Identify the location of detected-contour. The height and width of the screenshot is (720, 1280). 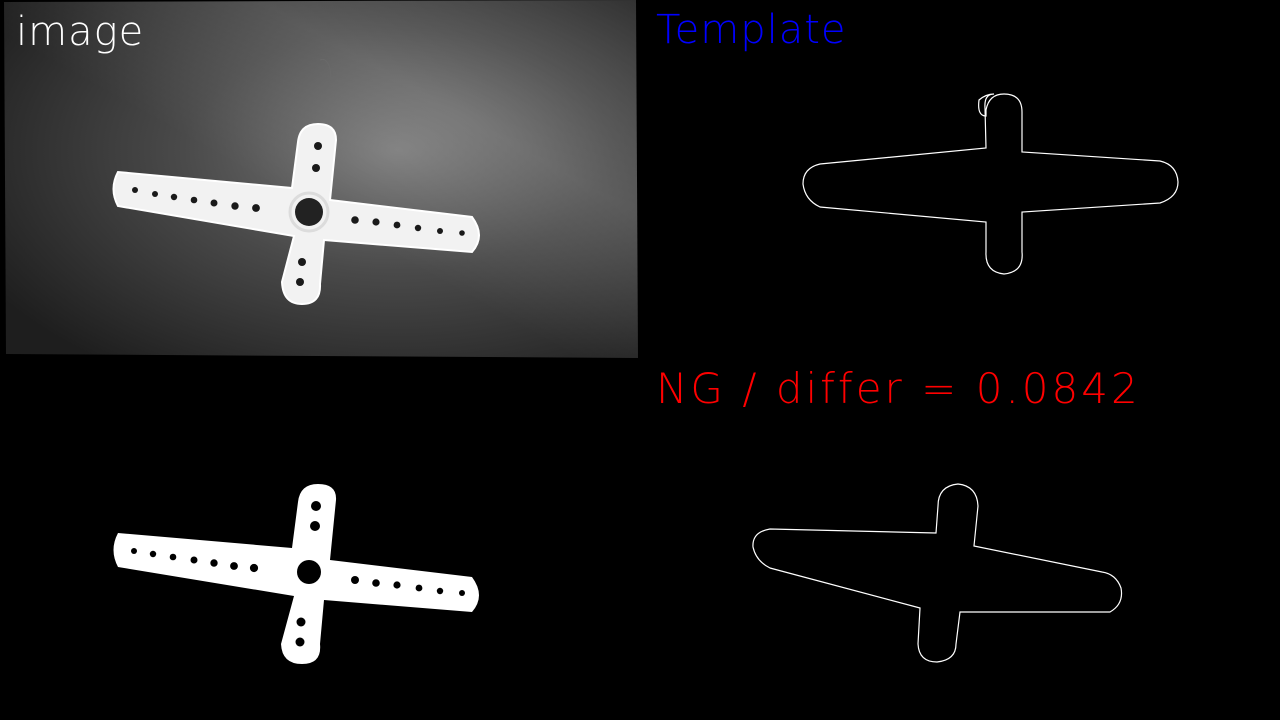
(937, 573).